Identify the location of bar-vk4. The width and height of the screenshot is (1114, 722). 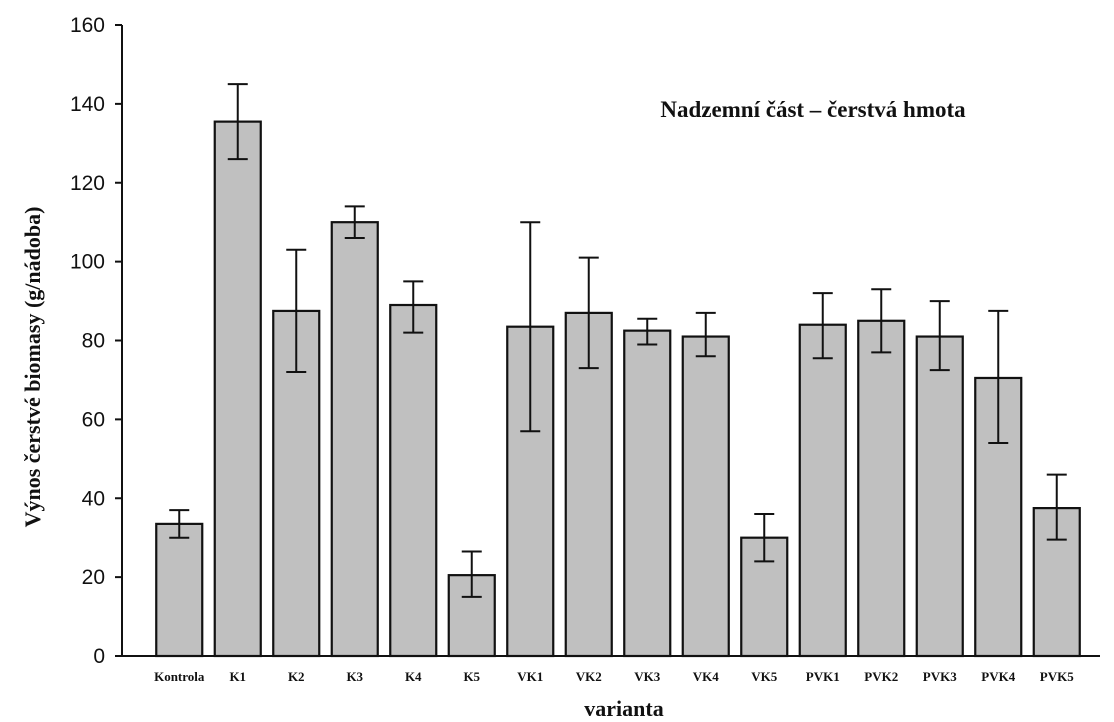
(705, 496).